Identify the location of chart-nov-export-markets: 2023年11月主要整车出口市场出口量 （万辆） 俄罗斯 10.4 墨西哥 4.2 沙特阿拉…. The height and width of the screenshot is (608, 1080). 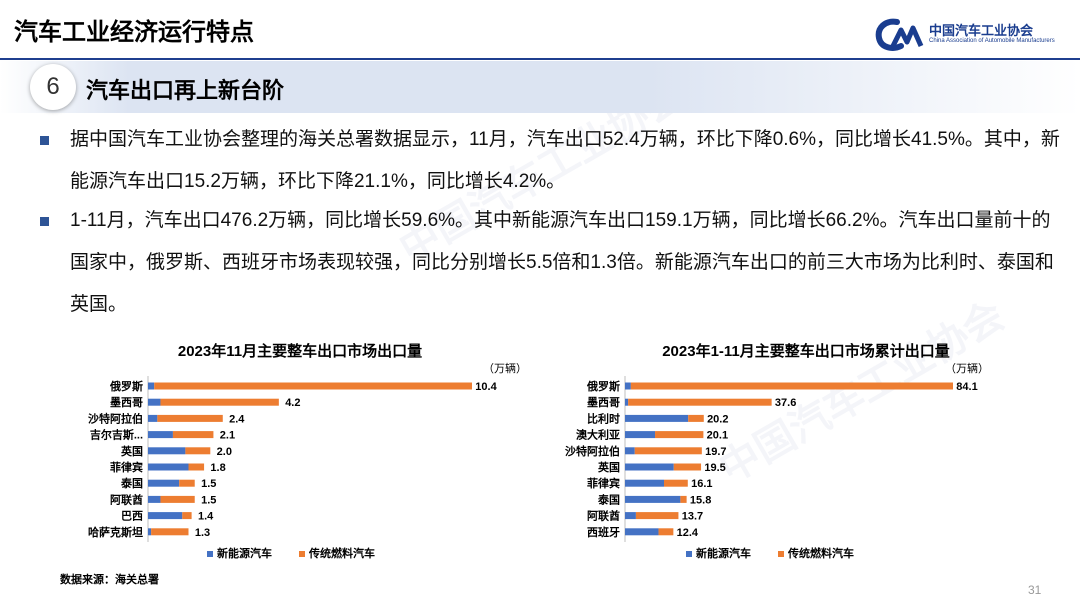
(304, 451).